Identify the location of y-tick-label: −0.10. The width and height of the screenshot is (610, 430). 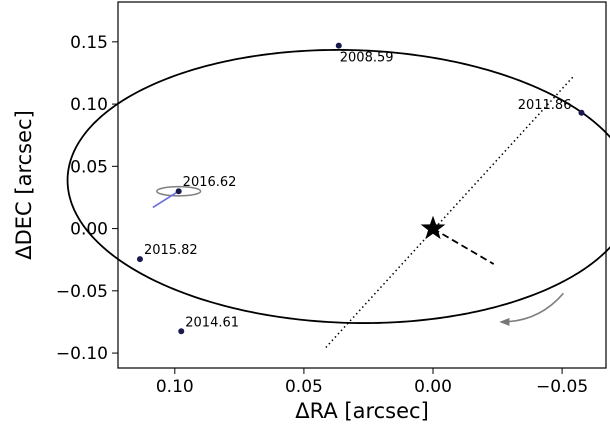
(82, 354).